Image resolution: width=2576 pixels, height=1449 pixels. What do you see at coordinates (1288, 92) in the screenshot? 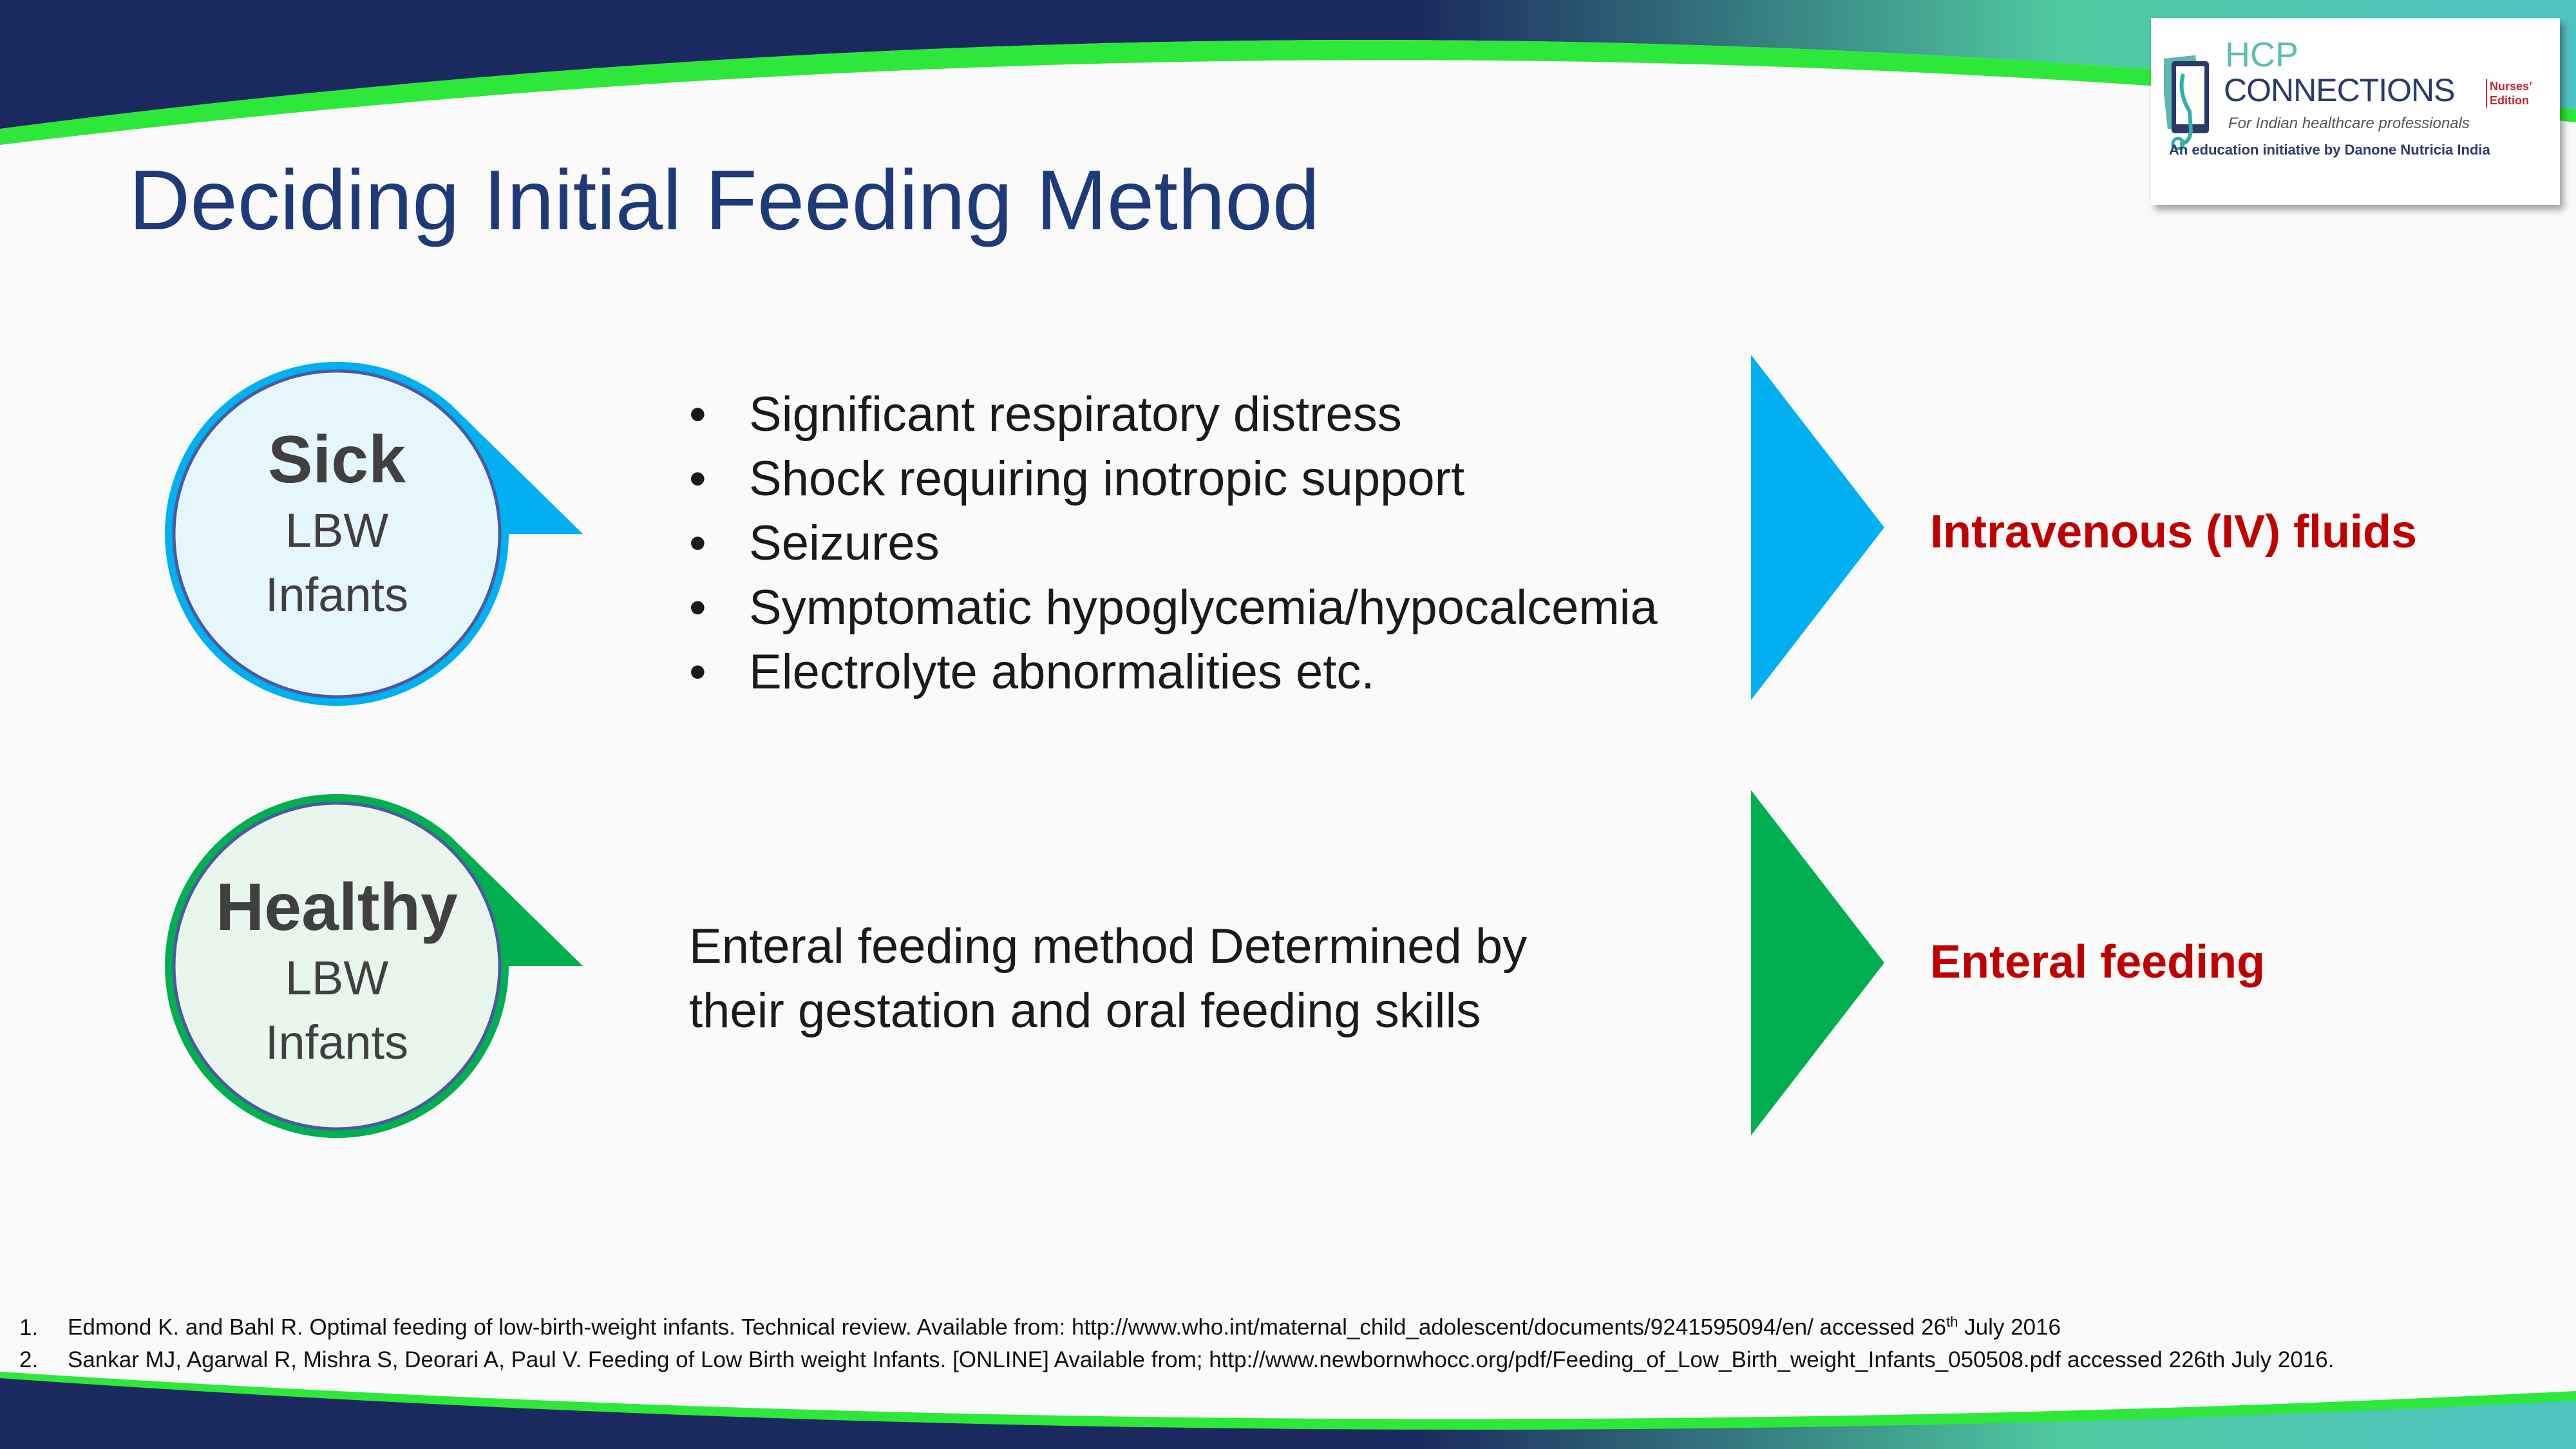
I see `top-green-curve` at bounding box center [1288, 92].